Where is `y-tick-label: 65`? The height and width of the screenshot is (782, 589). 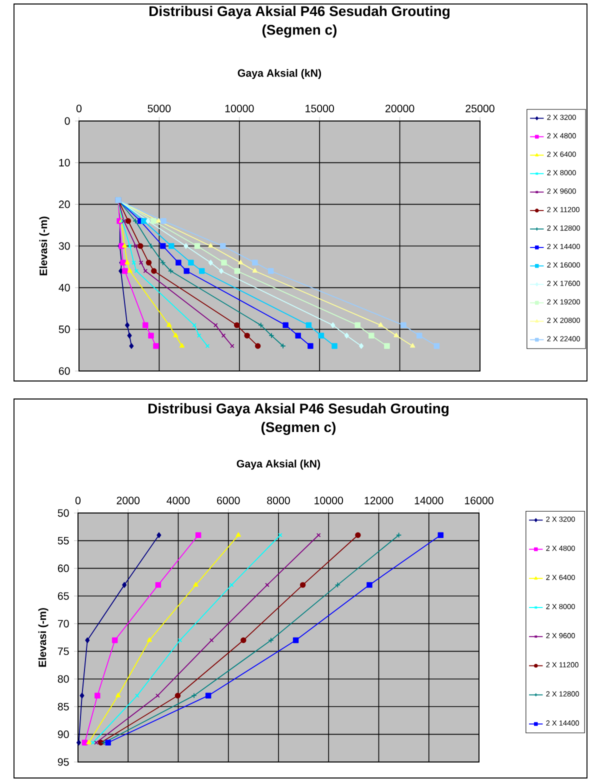
y-tick-label: 65 is located at coordinates (63, 596).